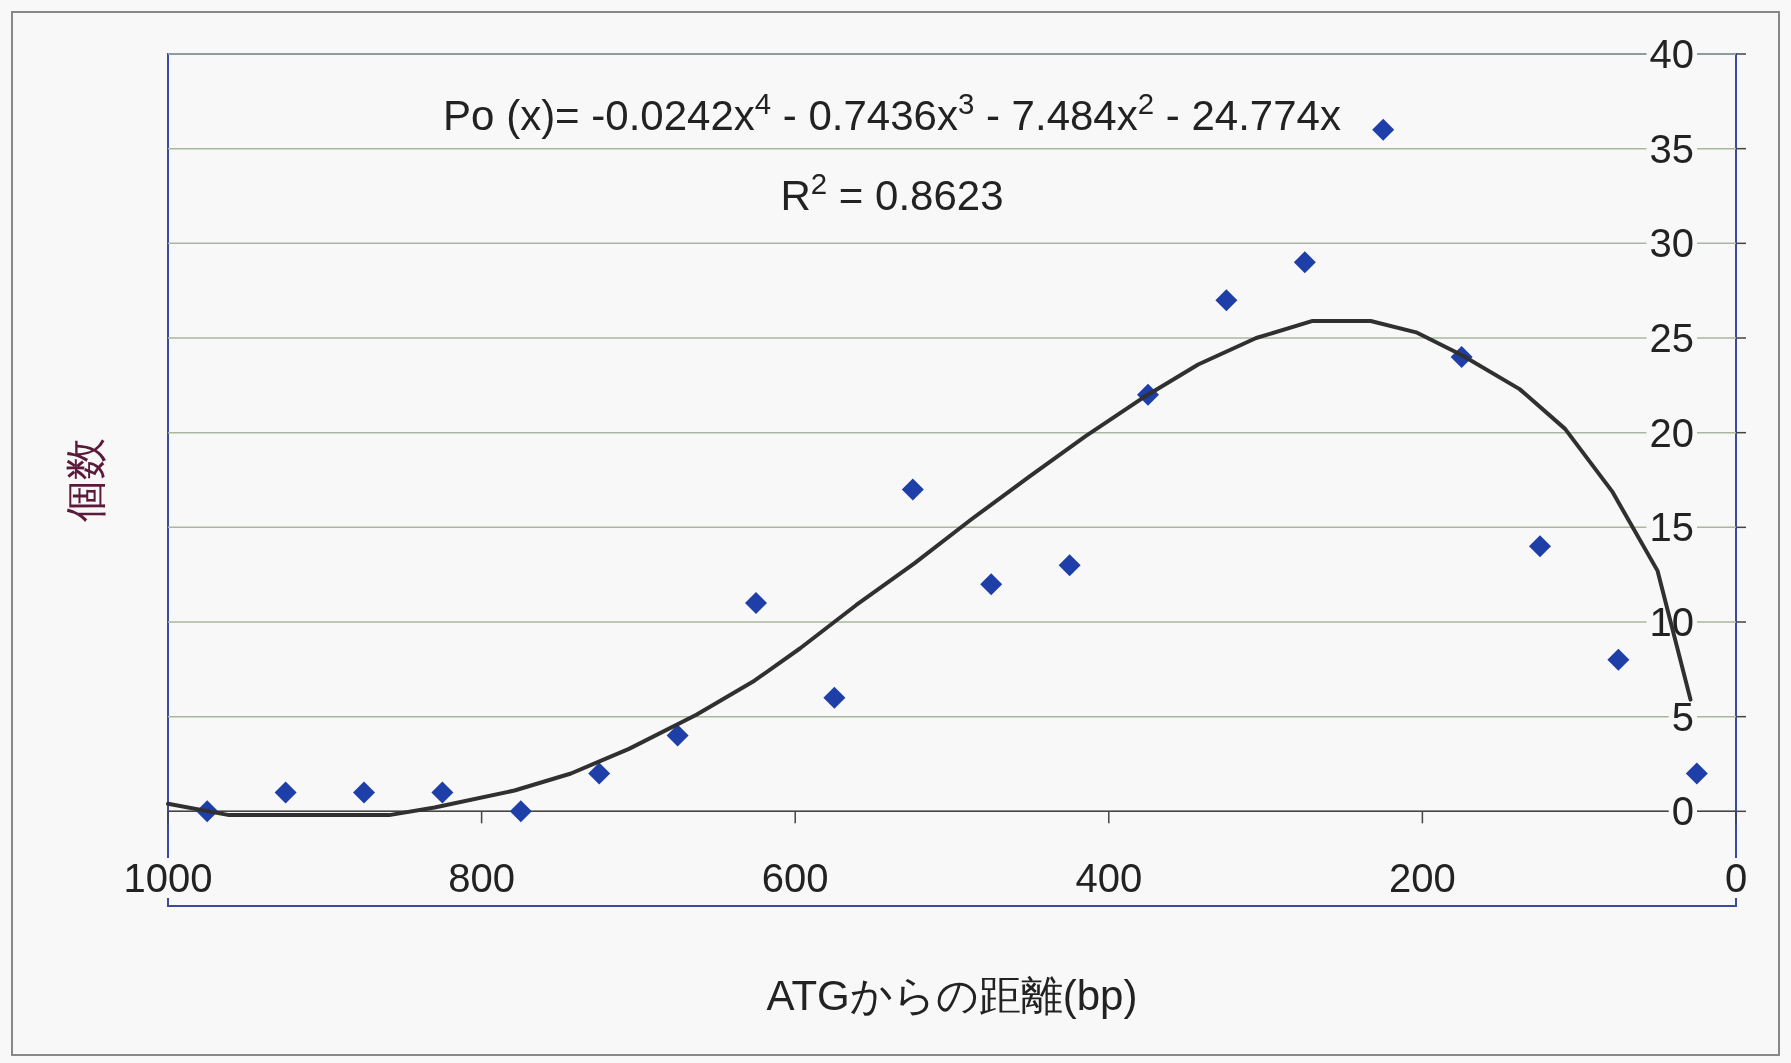 This screenshot has height=1063, width=1791. What do you see at coordinates (892, 192) in the screenshot?
I see `annotation: R$^{2}$ = 0.8623` at bounding box center [892, 192].